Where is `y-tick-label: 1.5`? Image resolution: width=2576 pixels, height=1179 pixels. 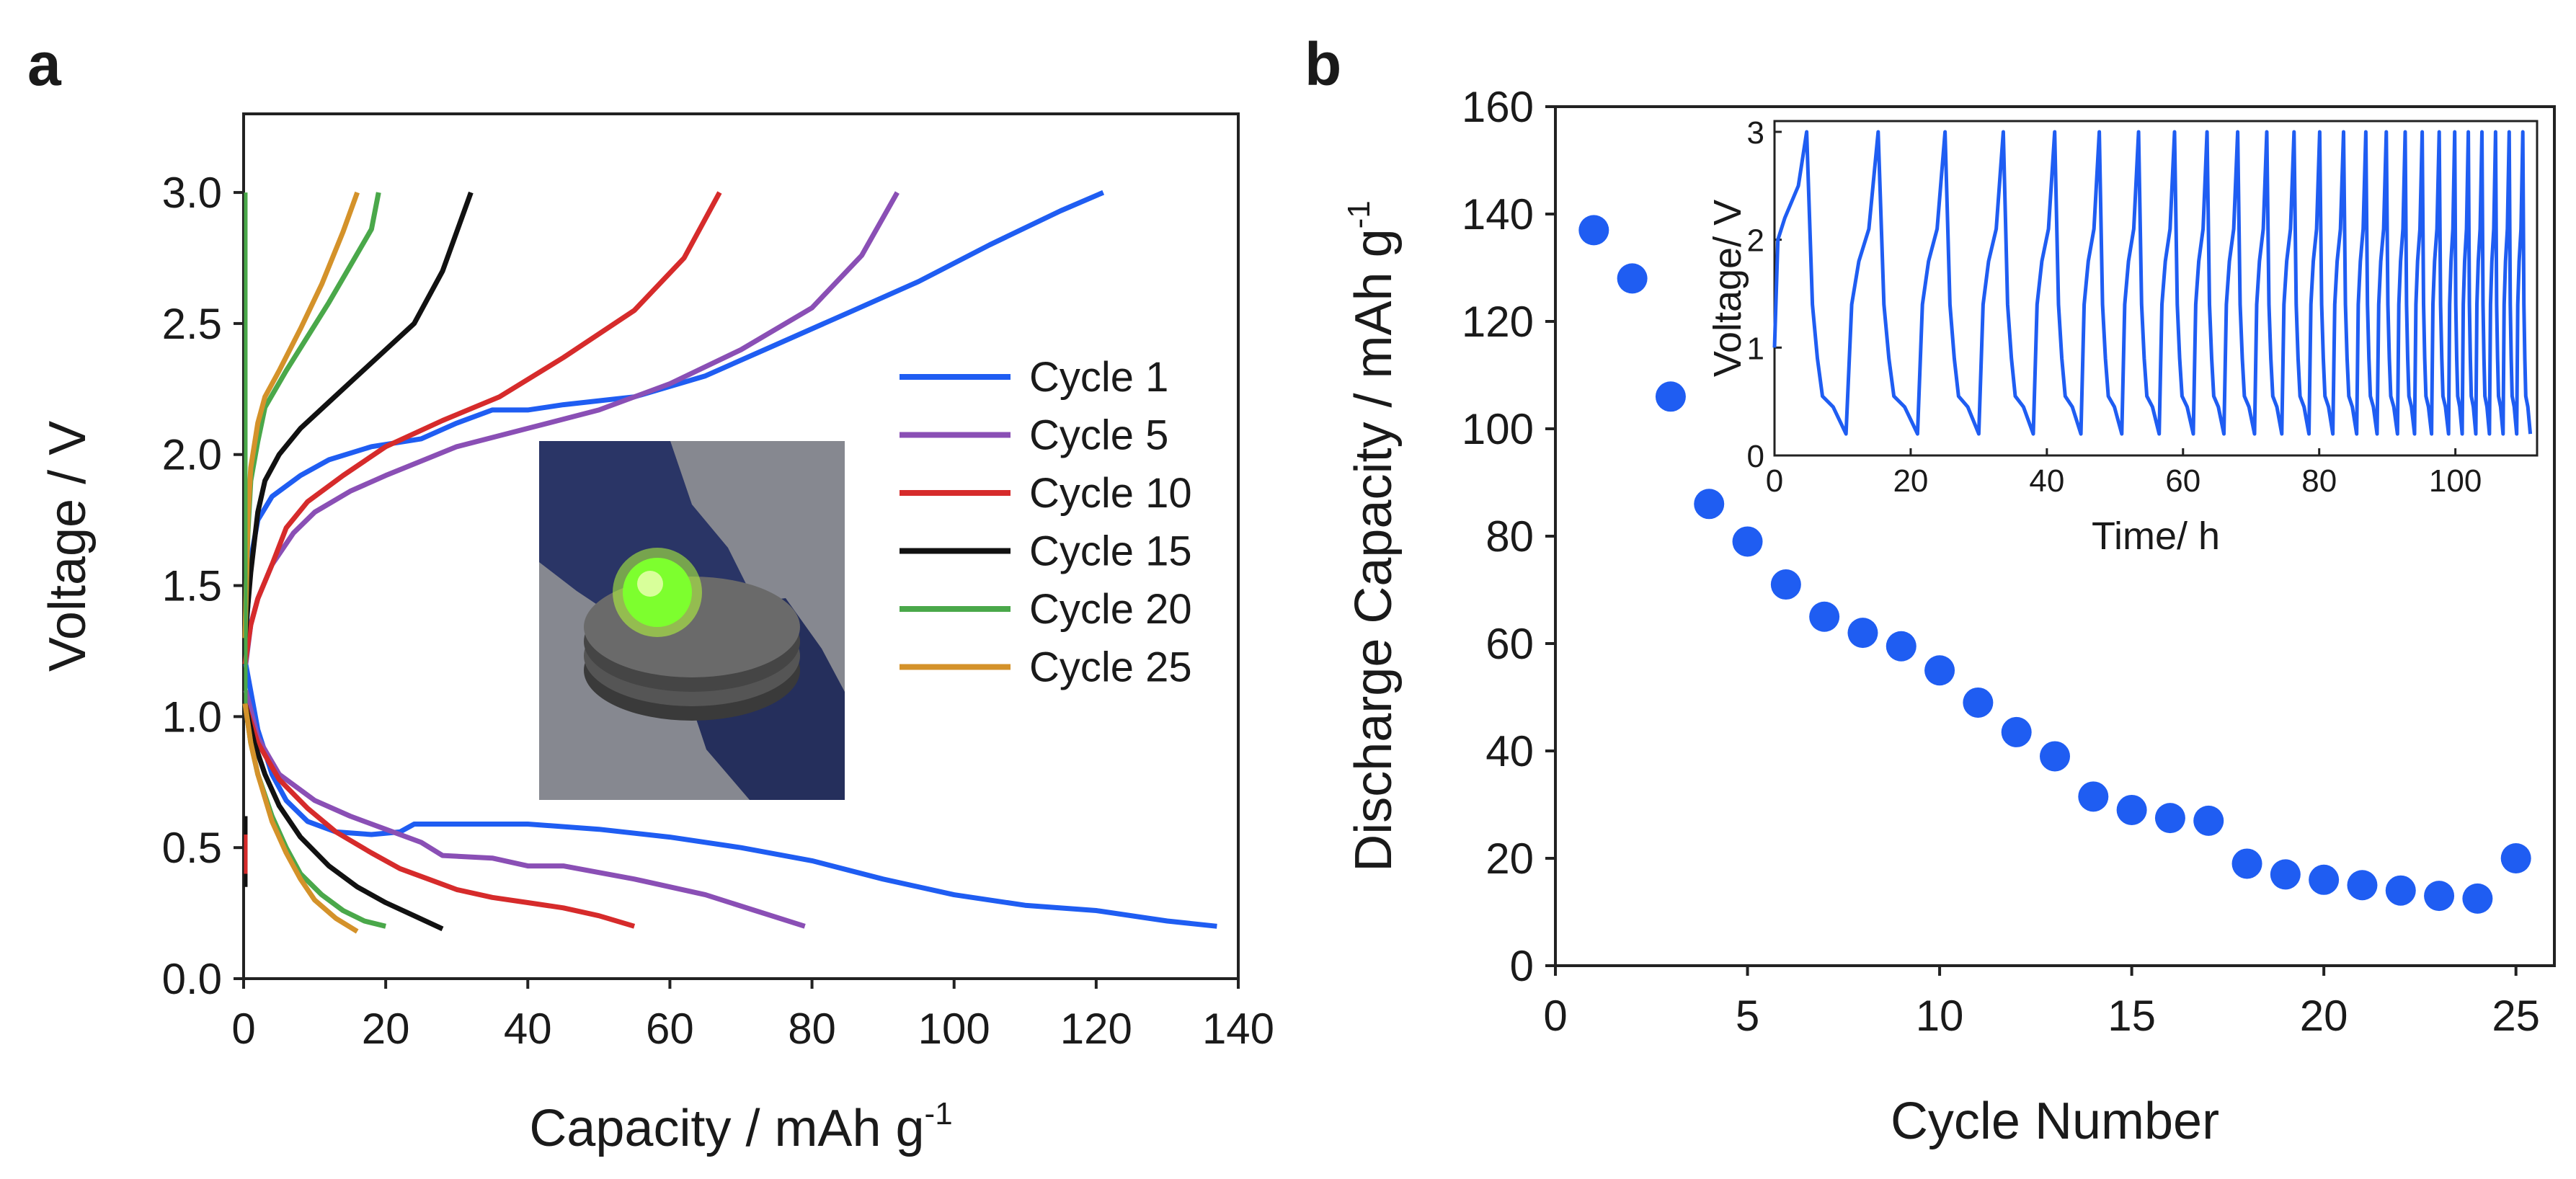
y-tick-label: 1.5 is located at coordinates (192, 586).